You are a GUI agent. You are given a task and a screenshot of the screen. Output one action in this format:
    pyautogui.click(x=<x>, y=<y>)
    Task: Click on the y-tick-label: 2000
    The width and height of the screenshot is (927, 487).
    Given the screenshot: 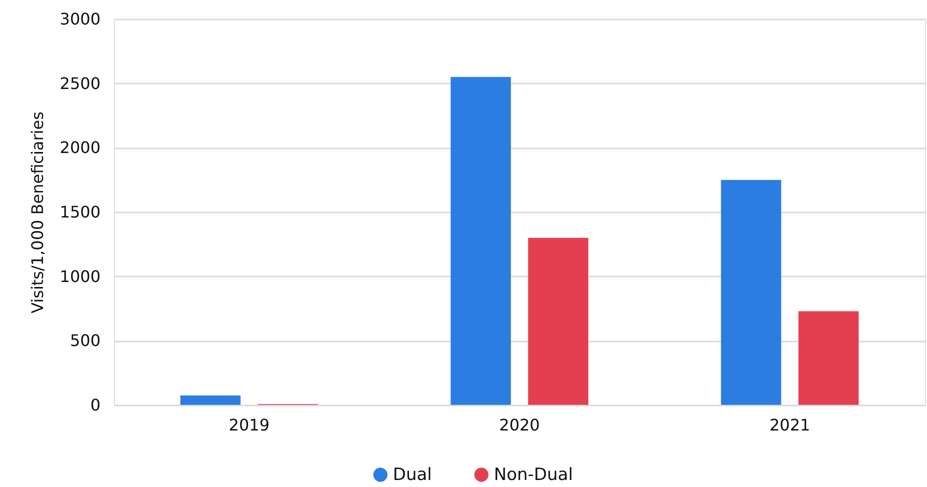 What is the action you would take?
    pyautogui.click(x=80, y=148)
    